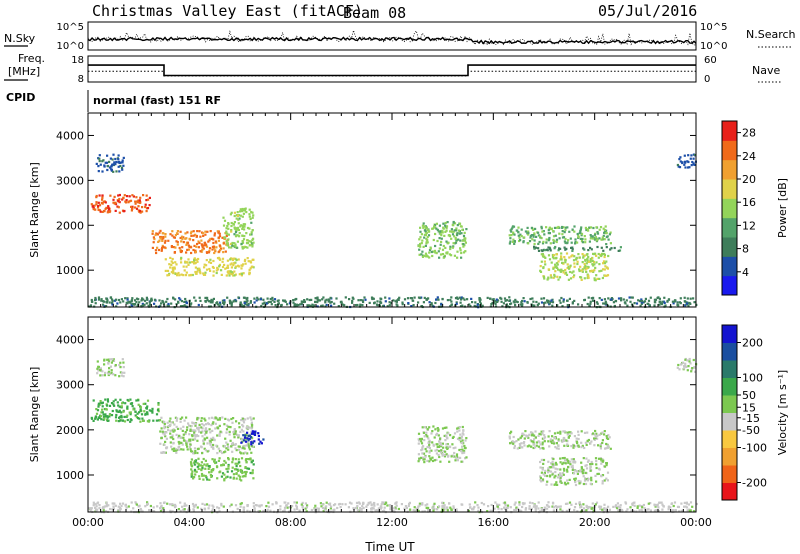 Image resolution: width=800 pixels, height=554 pixels. What do you see at coordinates (749, 133) in the screenshot?
I see `colorbar-tick-label: 28` at bounding box center [749, 133].